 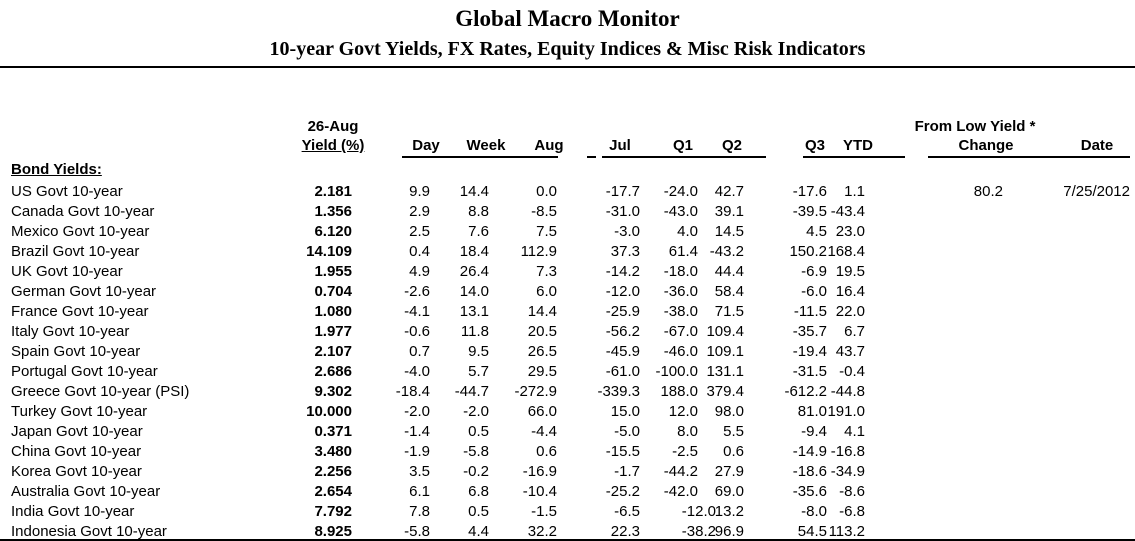 What do you see at coordinates (698, 511) in the screenshot?
I see `q1-value: -12.0` at bounding box center [698, 511].